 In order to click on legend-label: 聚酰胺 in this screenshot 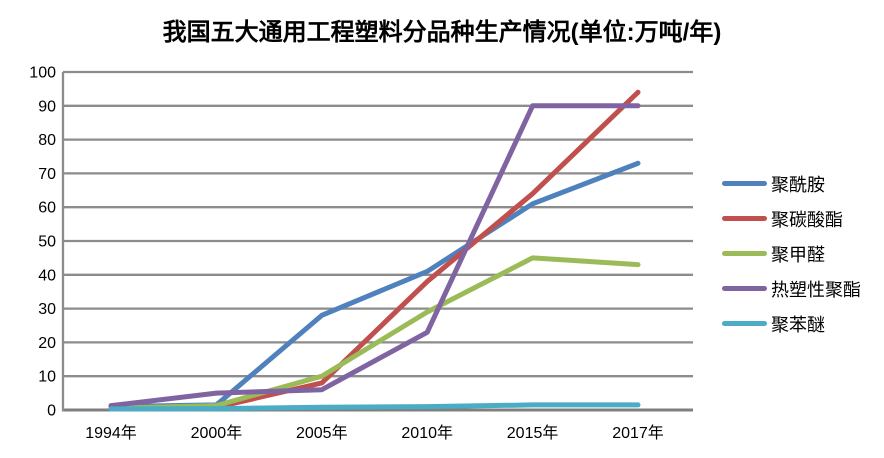, I will do `click(798, 184)`.